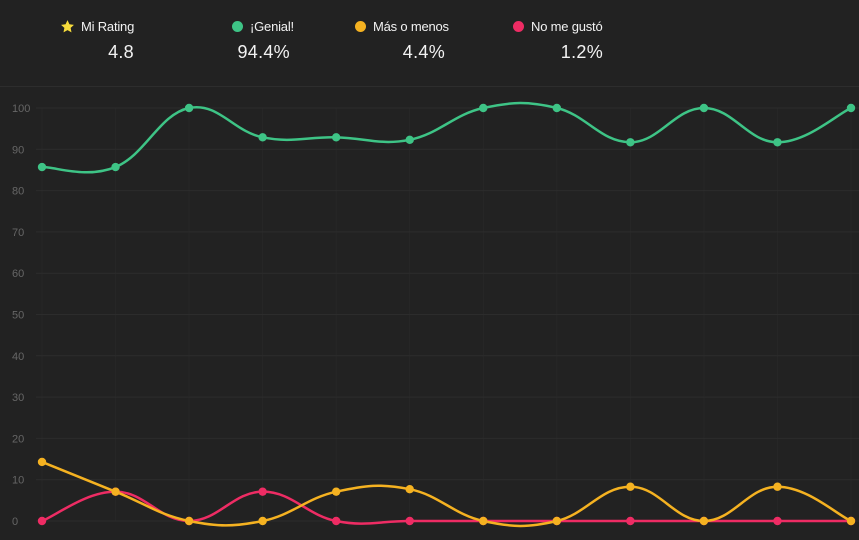 The width and height of the screenshot is (859, 540). What do you see at coordinates (404, 41) in the screenshot?
I see `mas-o-menos-stat: Más o menos 4.4%` at bounding box center [404, 41].